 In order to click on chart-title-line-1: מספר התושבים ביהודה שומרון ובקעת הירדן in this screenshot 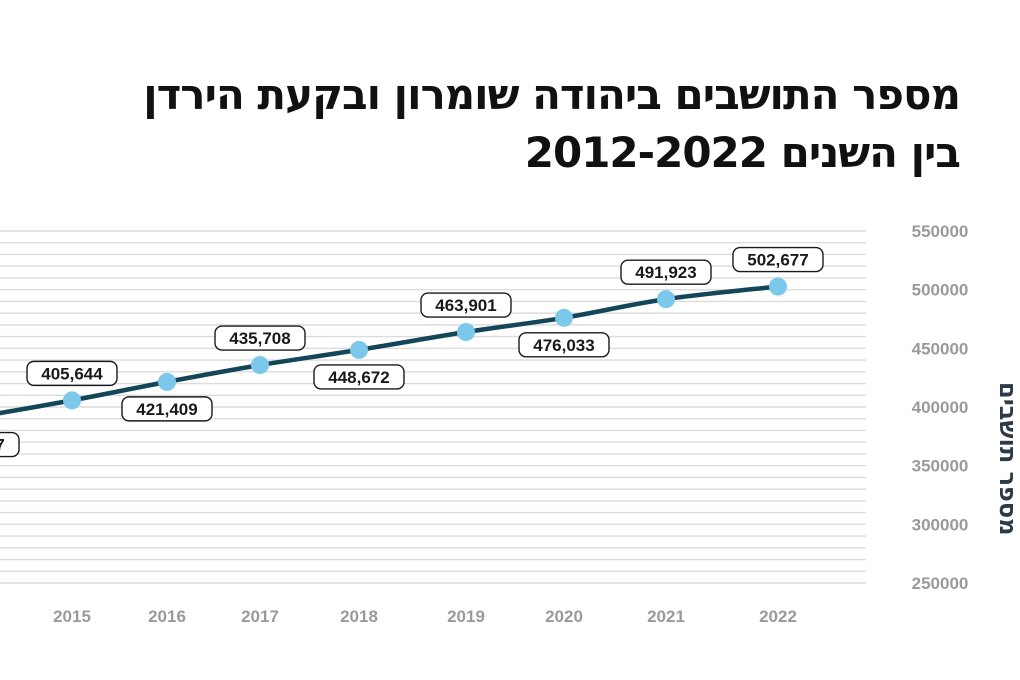, I will do `click(552, 94)`.